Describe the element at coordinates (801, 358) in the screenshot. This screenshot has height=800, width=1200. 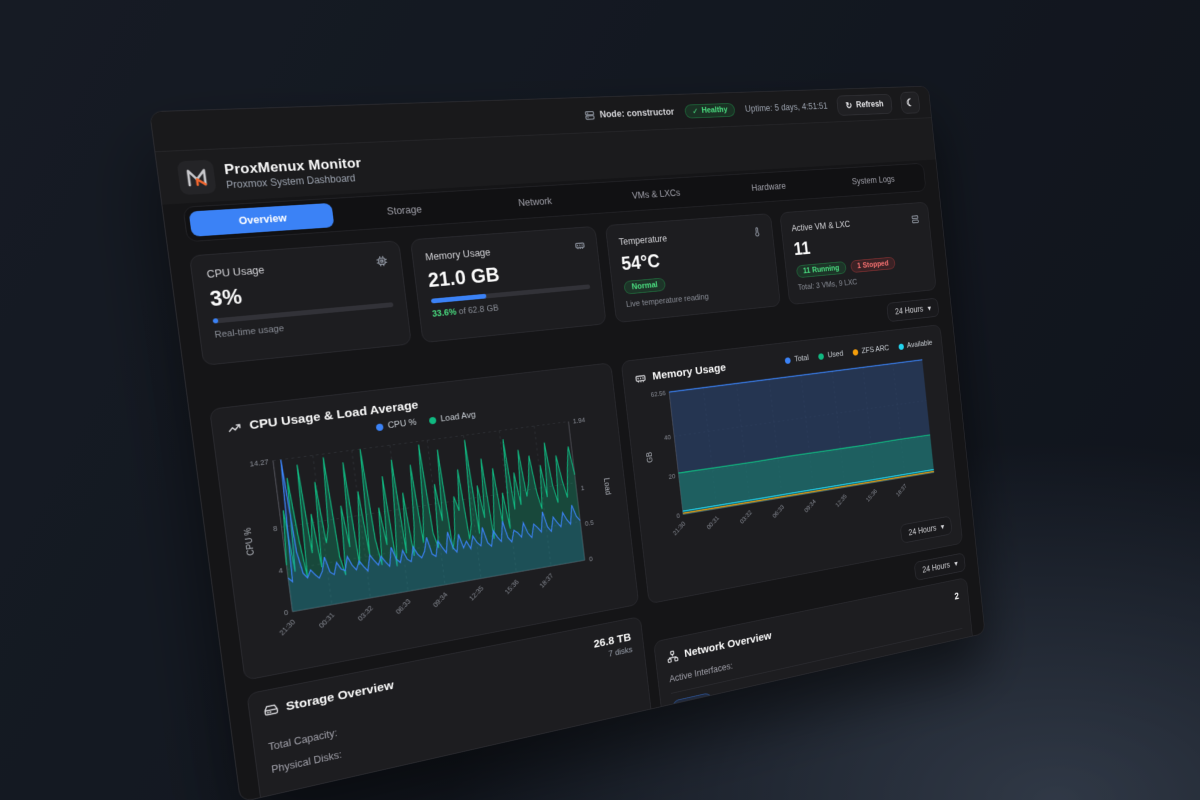
I see `legend-label-total: Total` at that location.